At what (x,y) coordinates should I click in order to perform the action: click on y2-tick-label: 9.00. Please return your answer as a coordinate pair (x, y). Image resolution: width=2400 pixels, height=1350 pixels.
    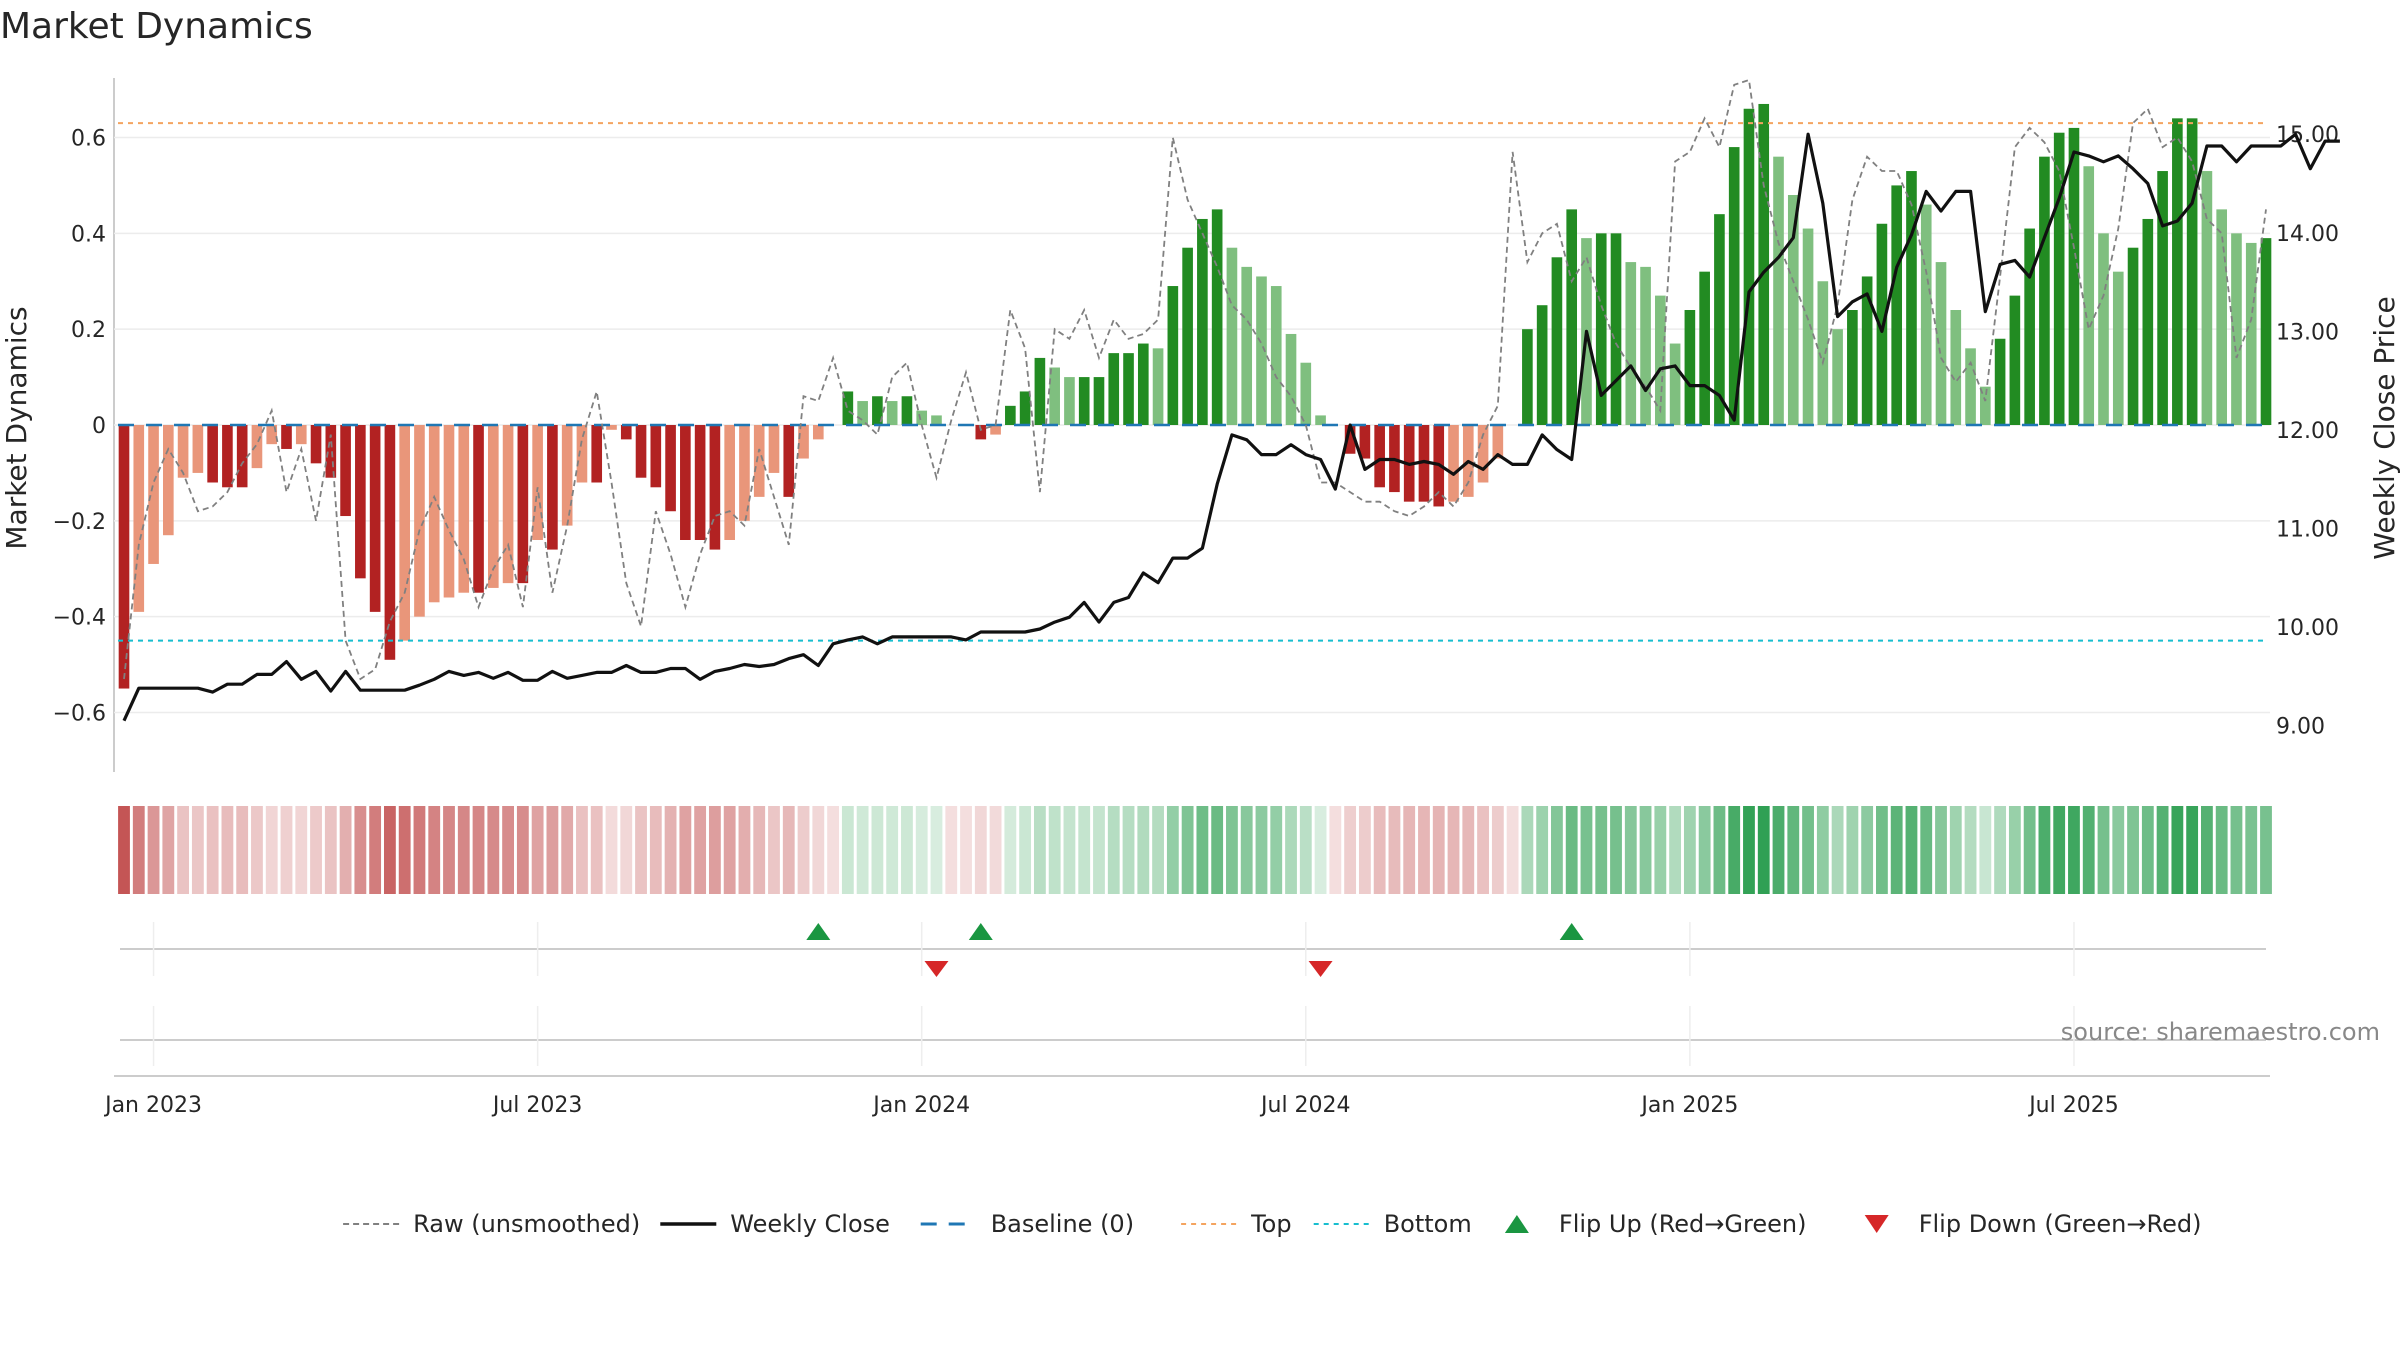
    Looking at the image, I should click on (2300, 727).